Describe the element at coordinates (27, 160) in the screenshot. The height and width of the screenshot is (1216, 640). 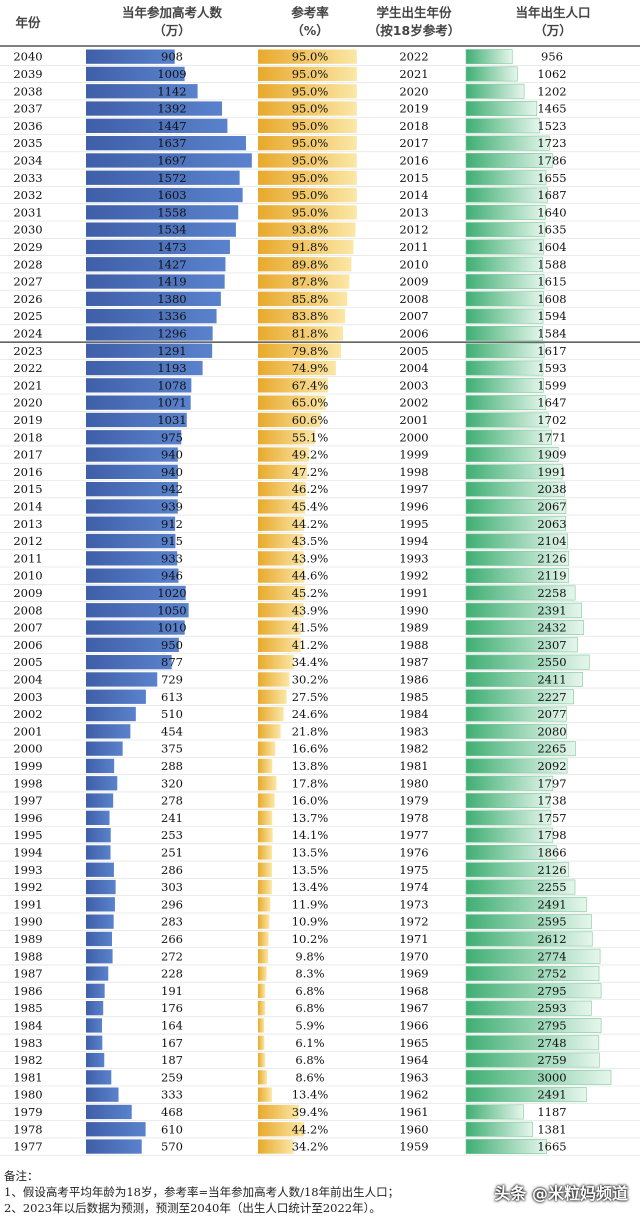
I see `year-label: 2034` at that location.